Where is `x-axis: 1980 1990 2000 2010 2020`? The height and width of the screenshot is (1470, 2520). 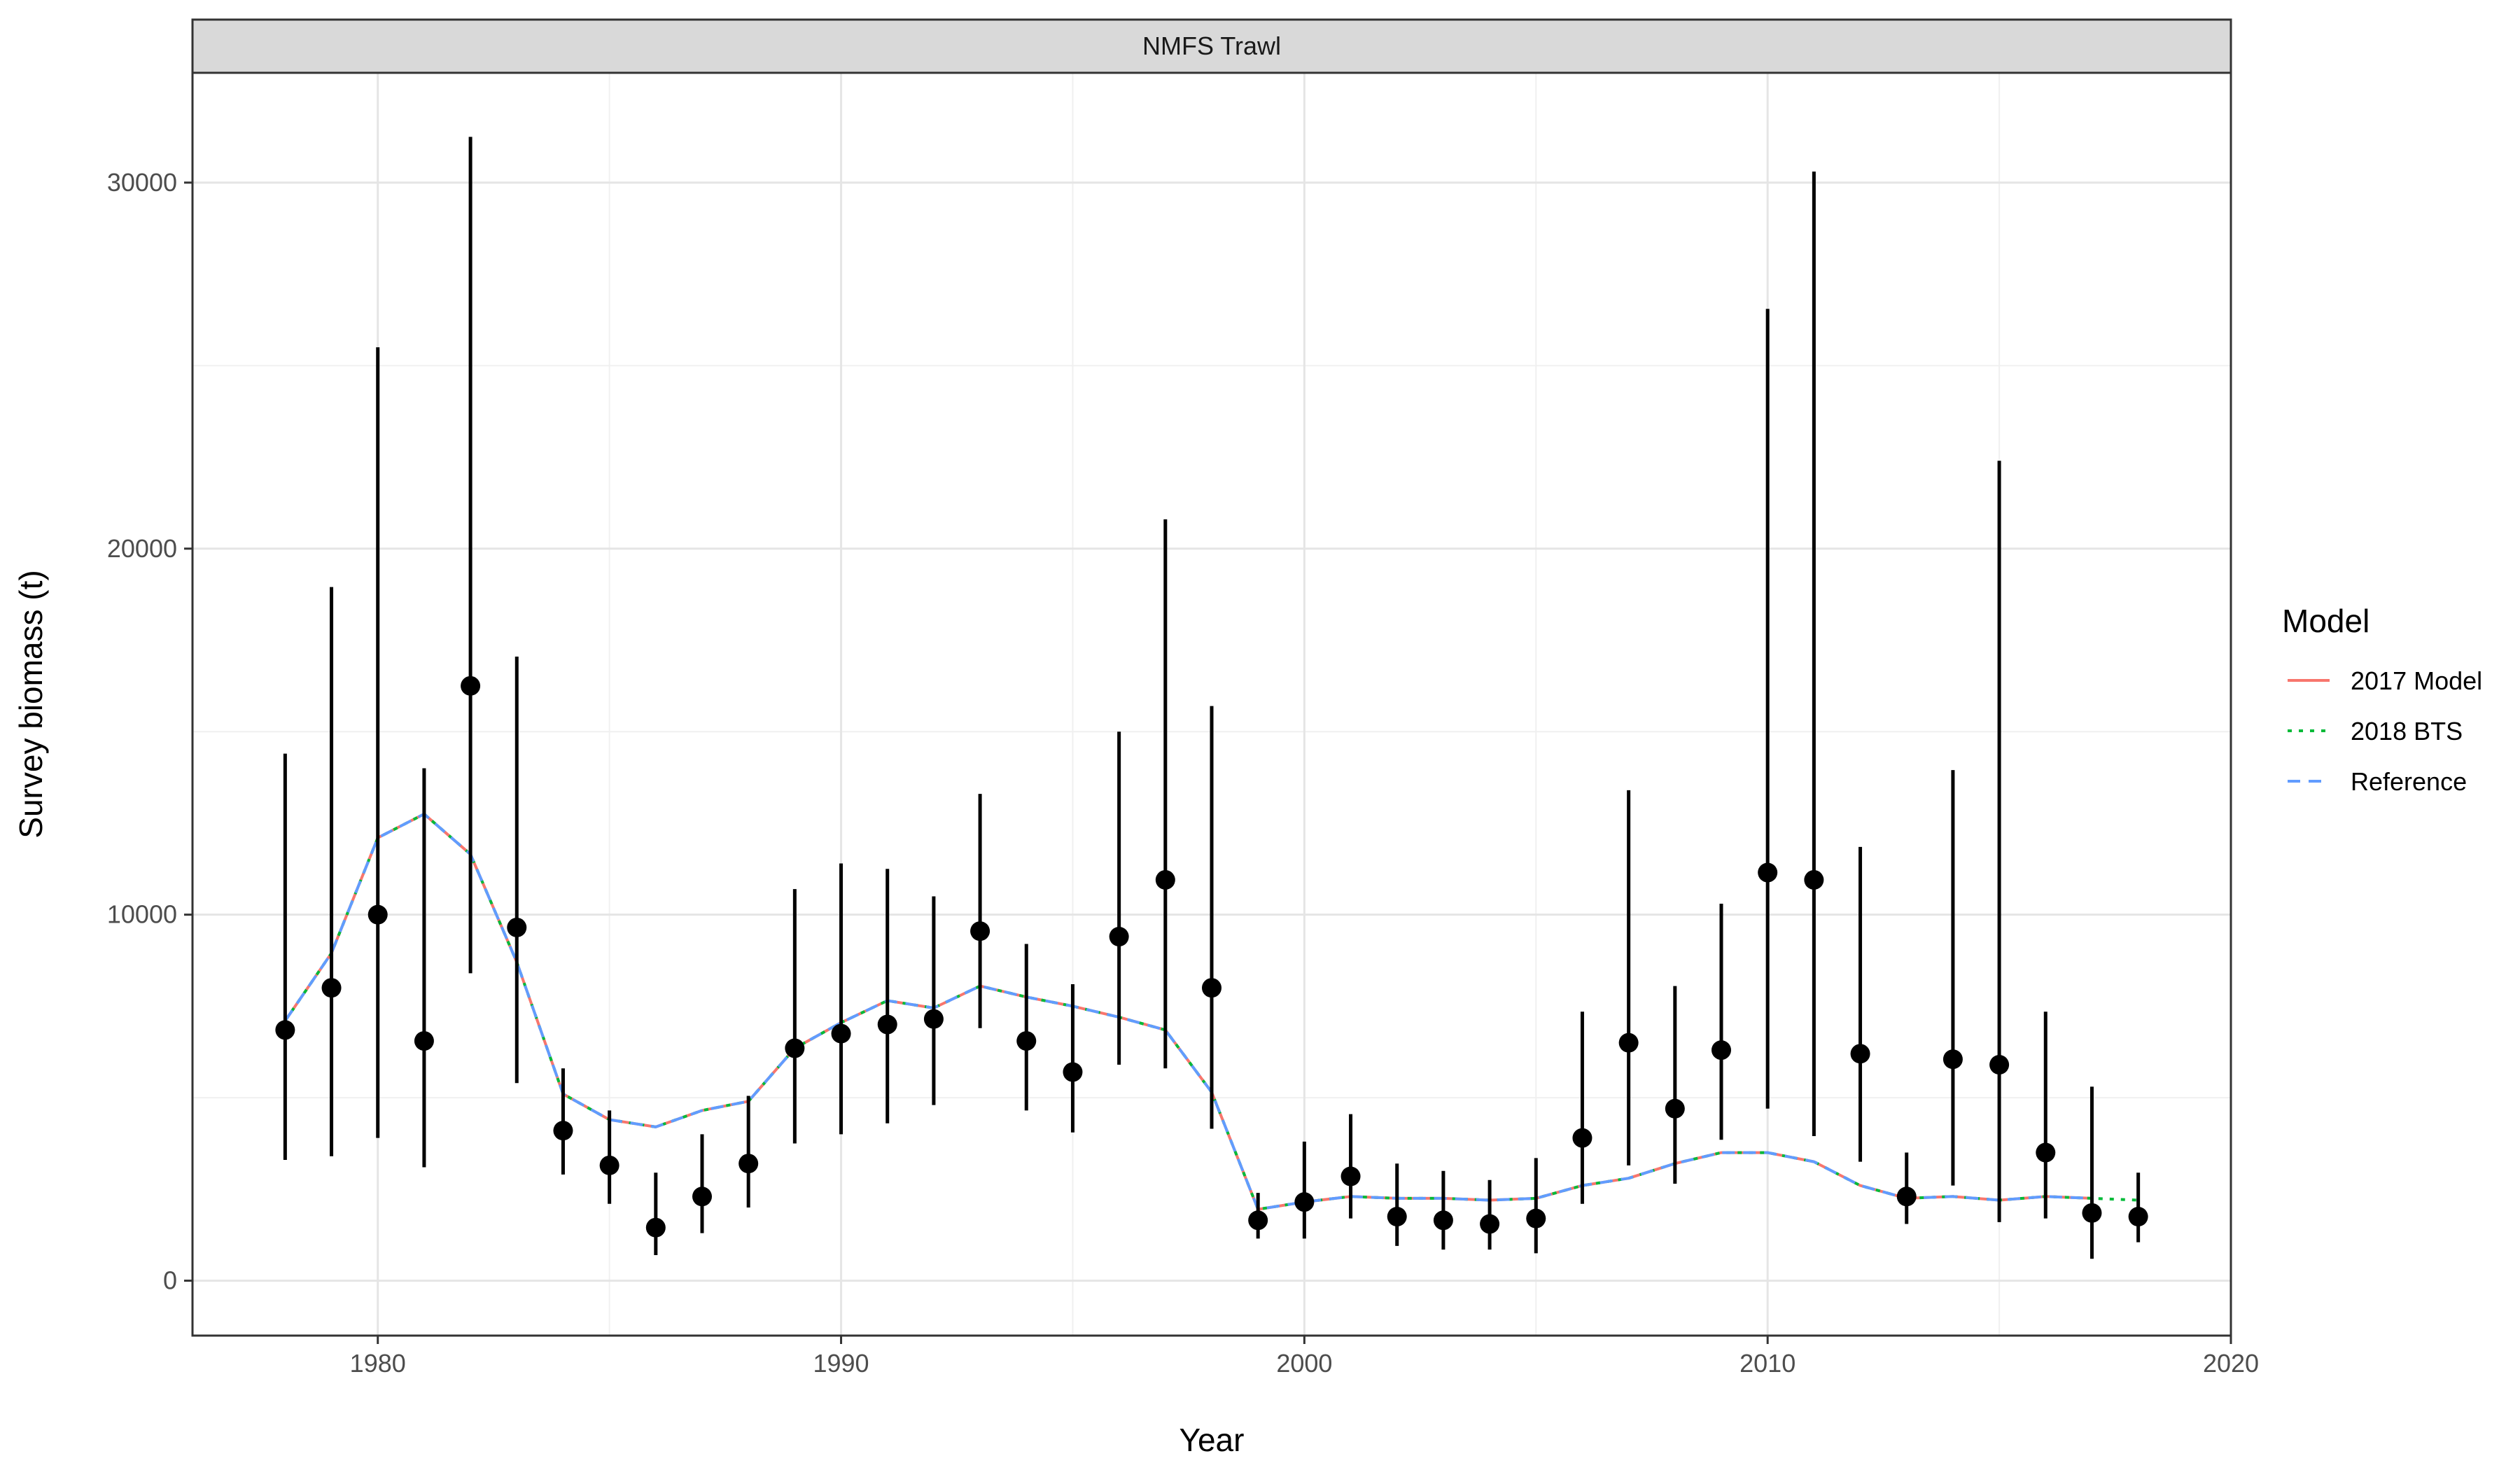
x-axis: 1980 1990 2000 2010 2020 is located at coordinates (1304, 1357).